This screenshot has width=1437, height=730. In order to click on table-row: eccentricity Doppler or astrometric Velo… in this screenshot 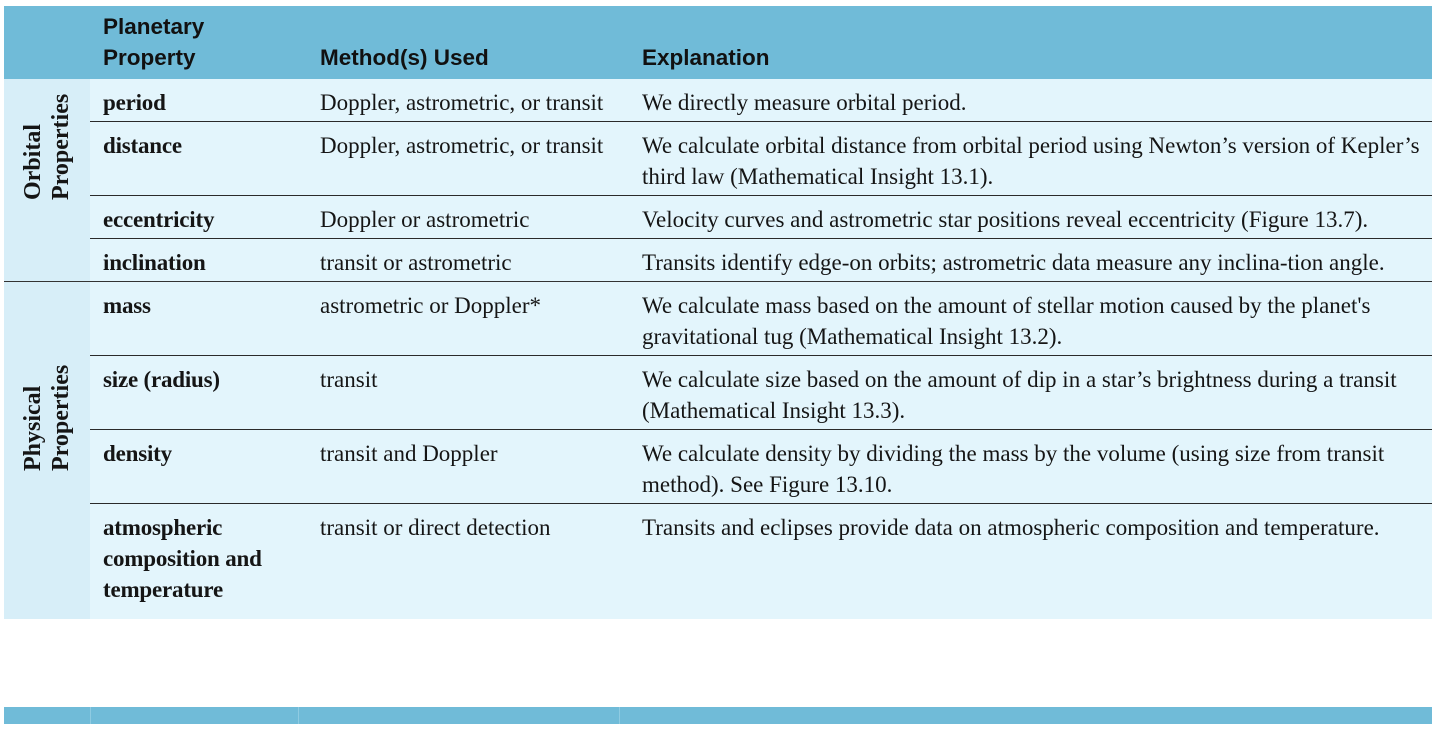, I will do `click(718, 217)`.